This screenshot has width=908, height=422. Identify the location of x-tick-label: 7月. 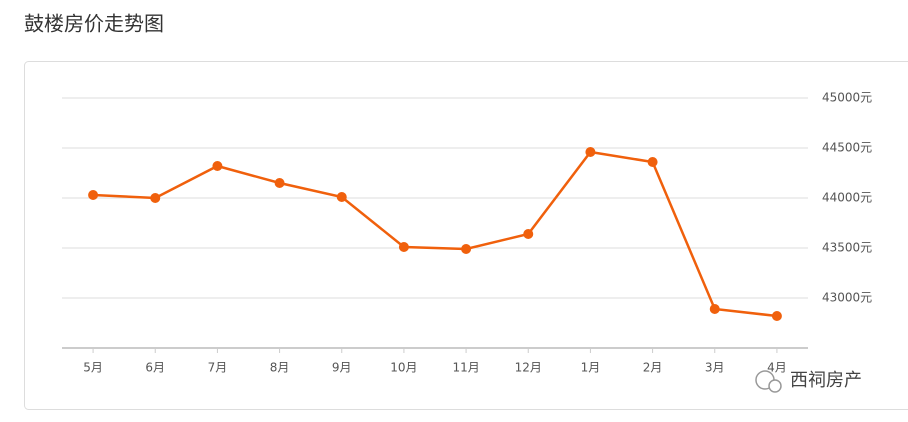
(218, 368).